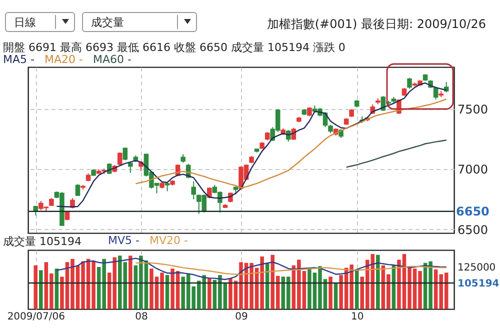  Describe the element at coordinates (18, 59) in the screenshot. I see `text: MA5 -` at that location.